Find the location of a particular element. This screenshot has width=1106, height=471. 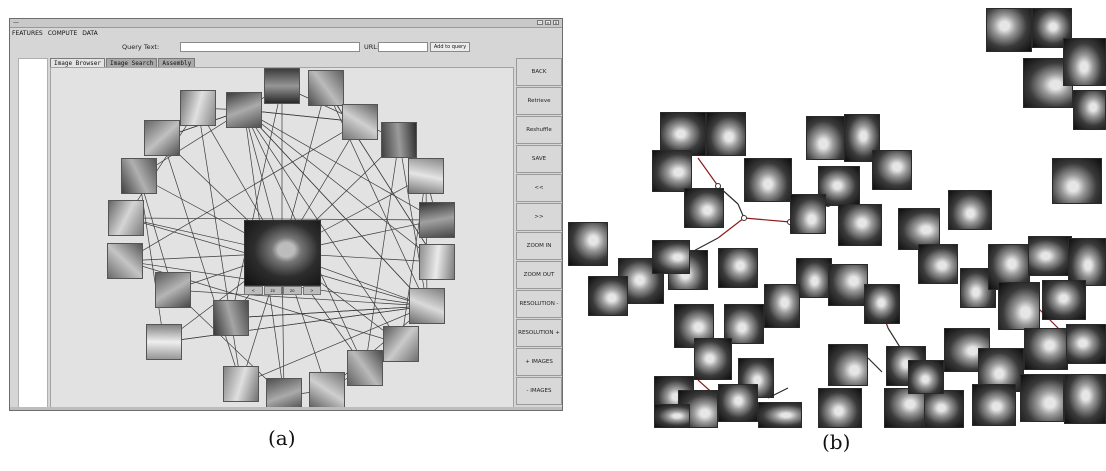

title-bar-label: — is located at coordinates (16, 22).